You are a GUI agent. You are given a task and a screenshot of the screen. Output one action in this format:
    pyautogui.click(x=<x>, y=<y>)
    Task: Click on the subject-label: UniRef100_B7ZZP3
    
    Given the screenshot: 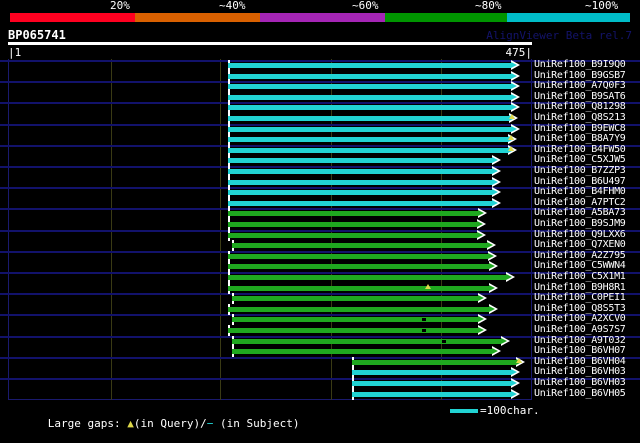 What is the action you would take?
    pyautogui.click(x=580, y=170)
    